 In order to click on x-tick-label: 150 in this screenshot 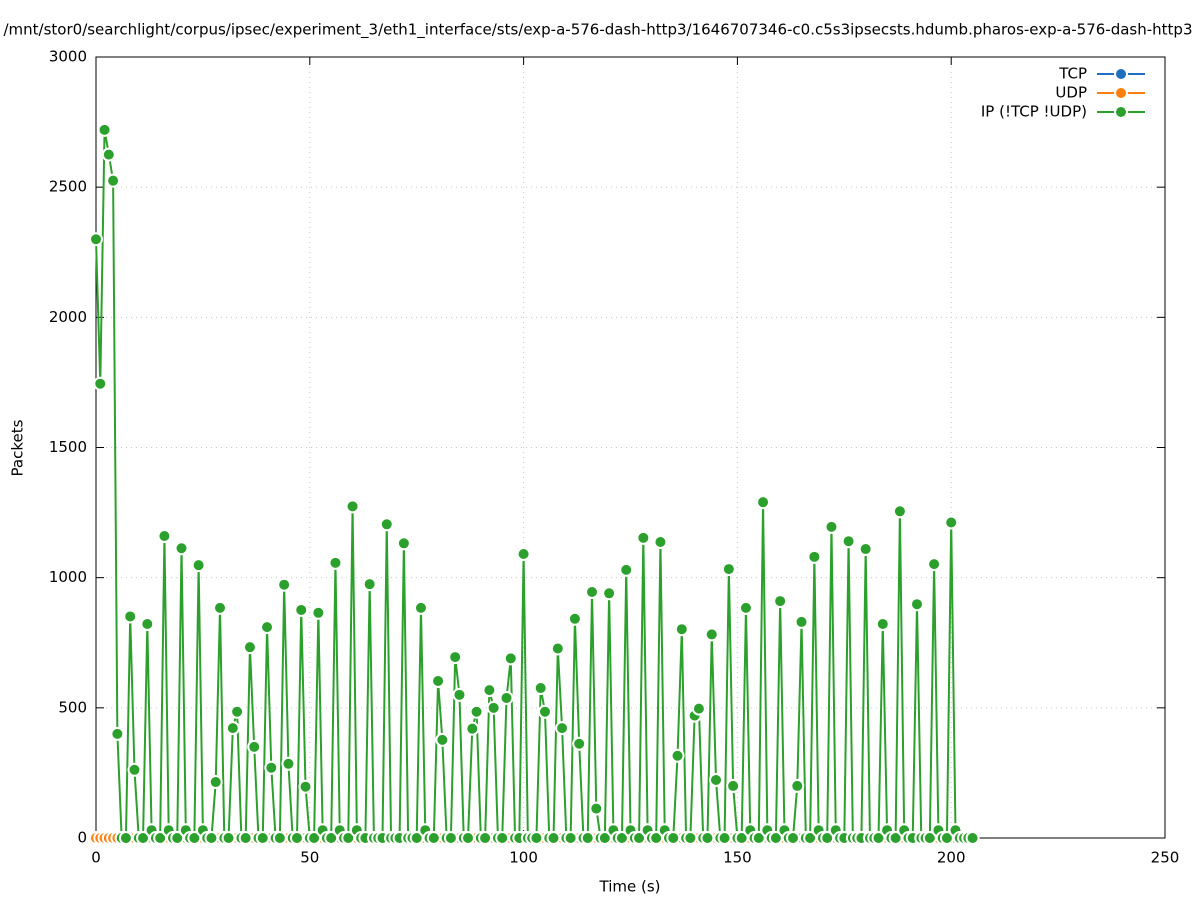, I will do `click(737, 858)`.